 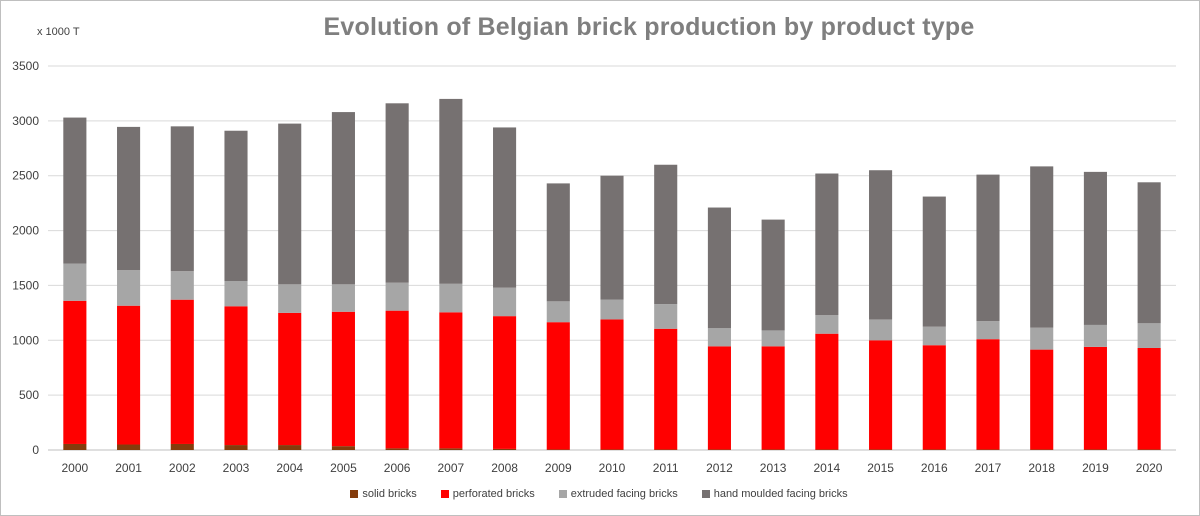 I want to click on legend-label: solid bricks, so click(x=389, y=494).